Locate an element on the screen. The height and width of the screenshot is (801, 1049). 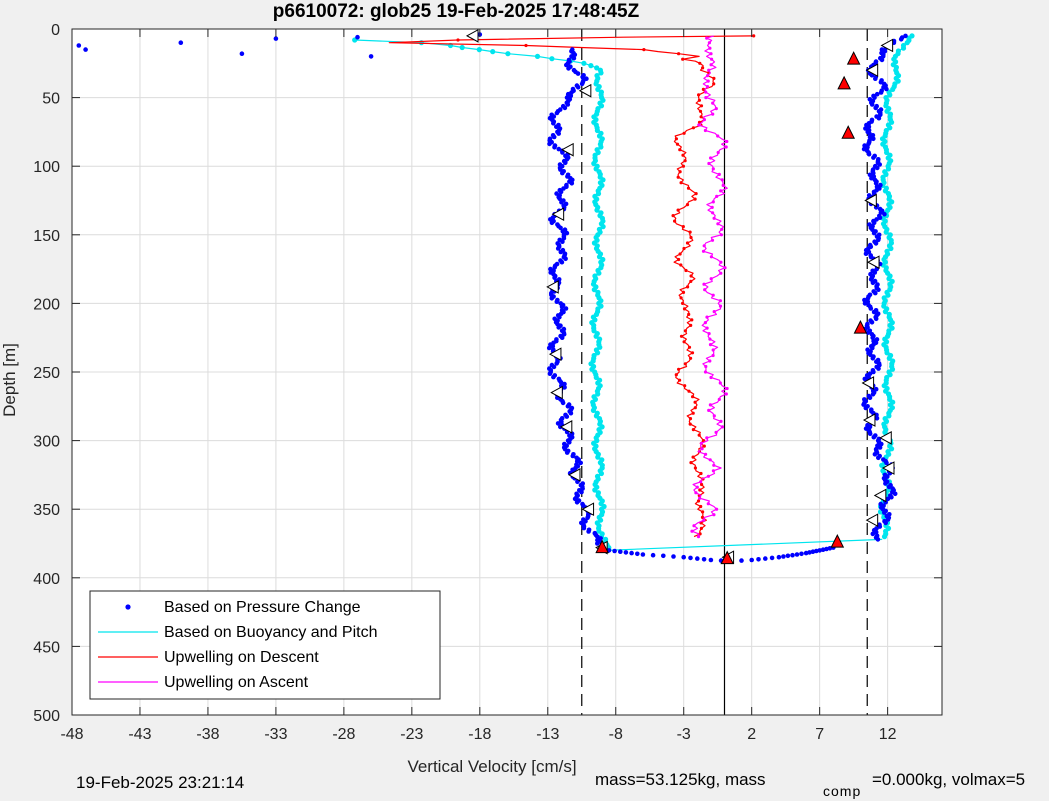
up-triangle-marker is located at coordinates (727, 557).